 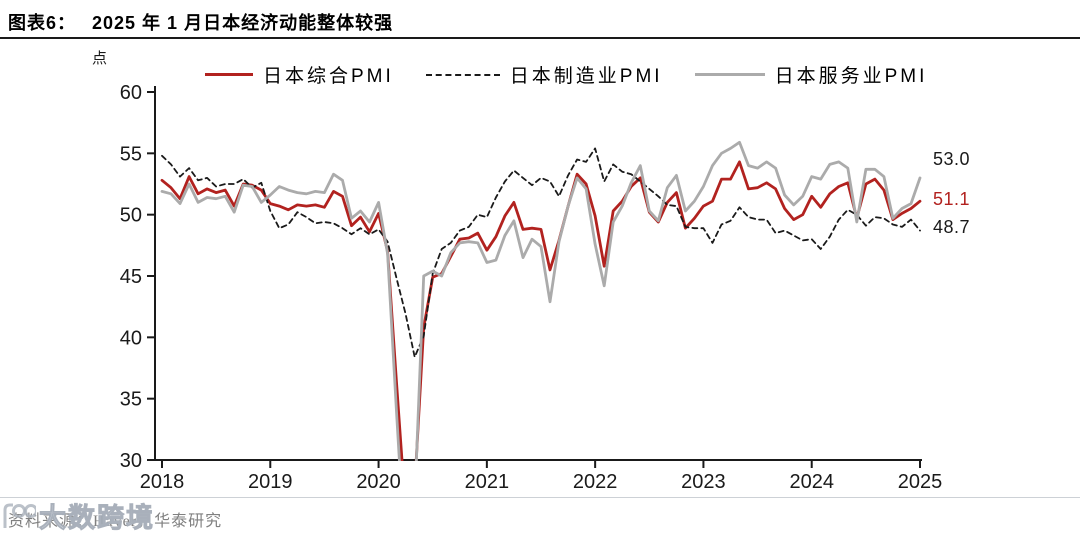 What do you see at coordinates (703, 482) in the screenshot?
I see `x-tick-label: 2023` at bounding box center [703, 482].